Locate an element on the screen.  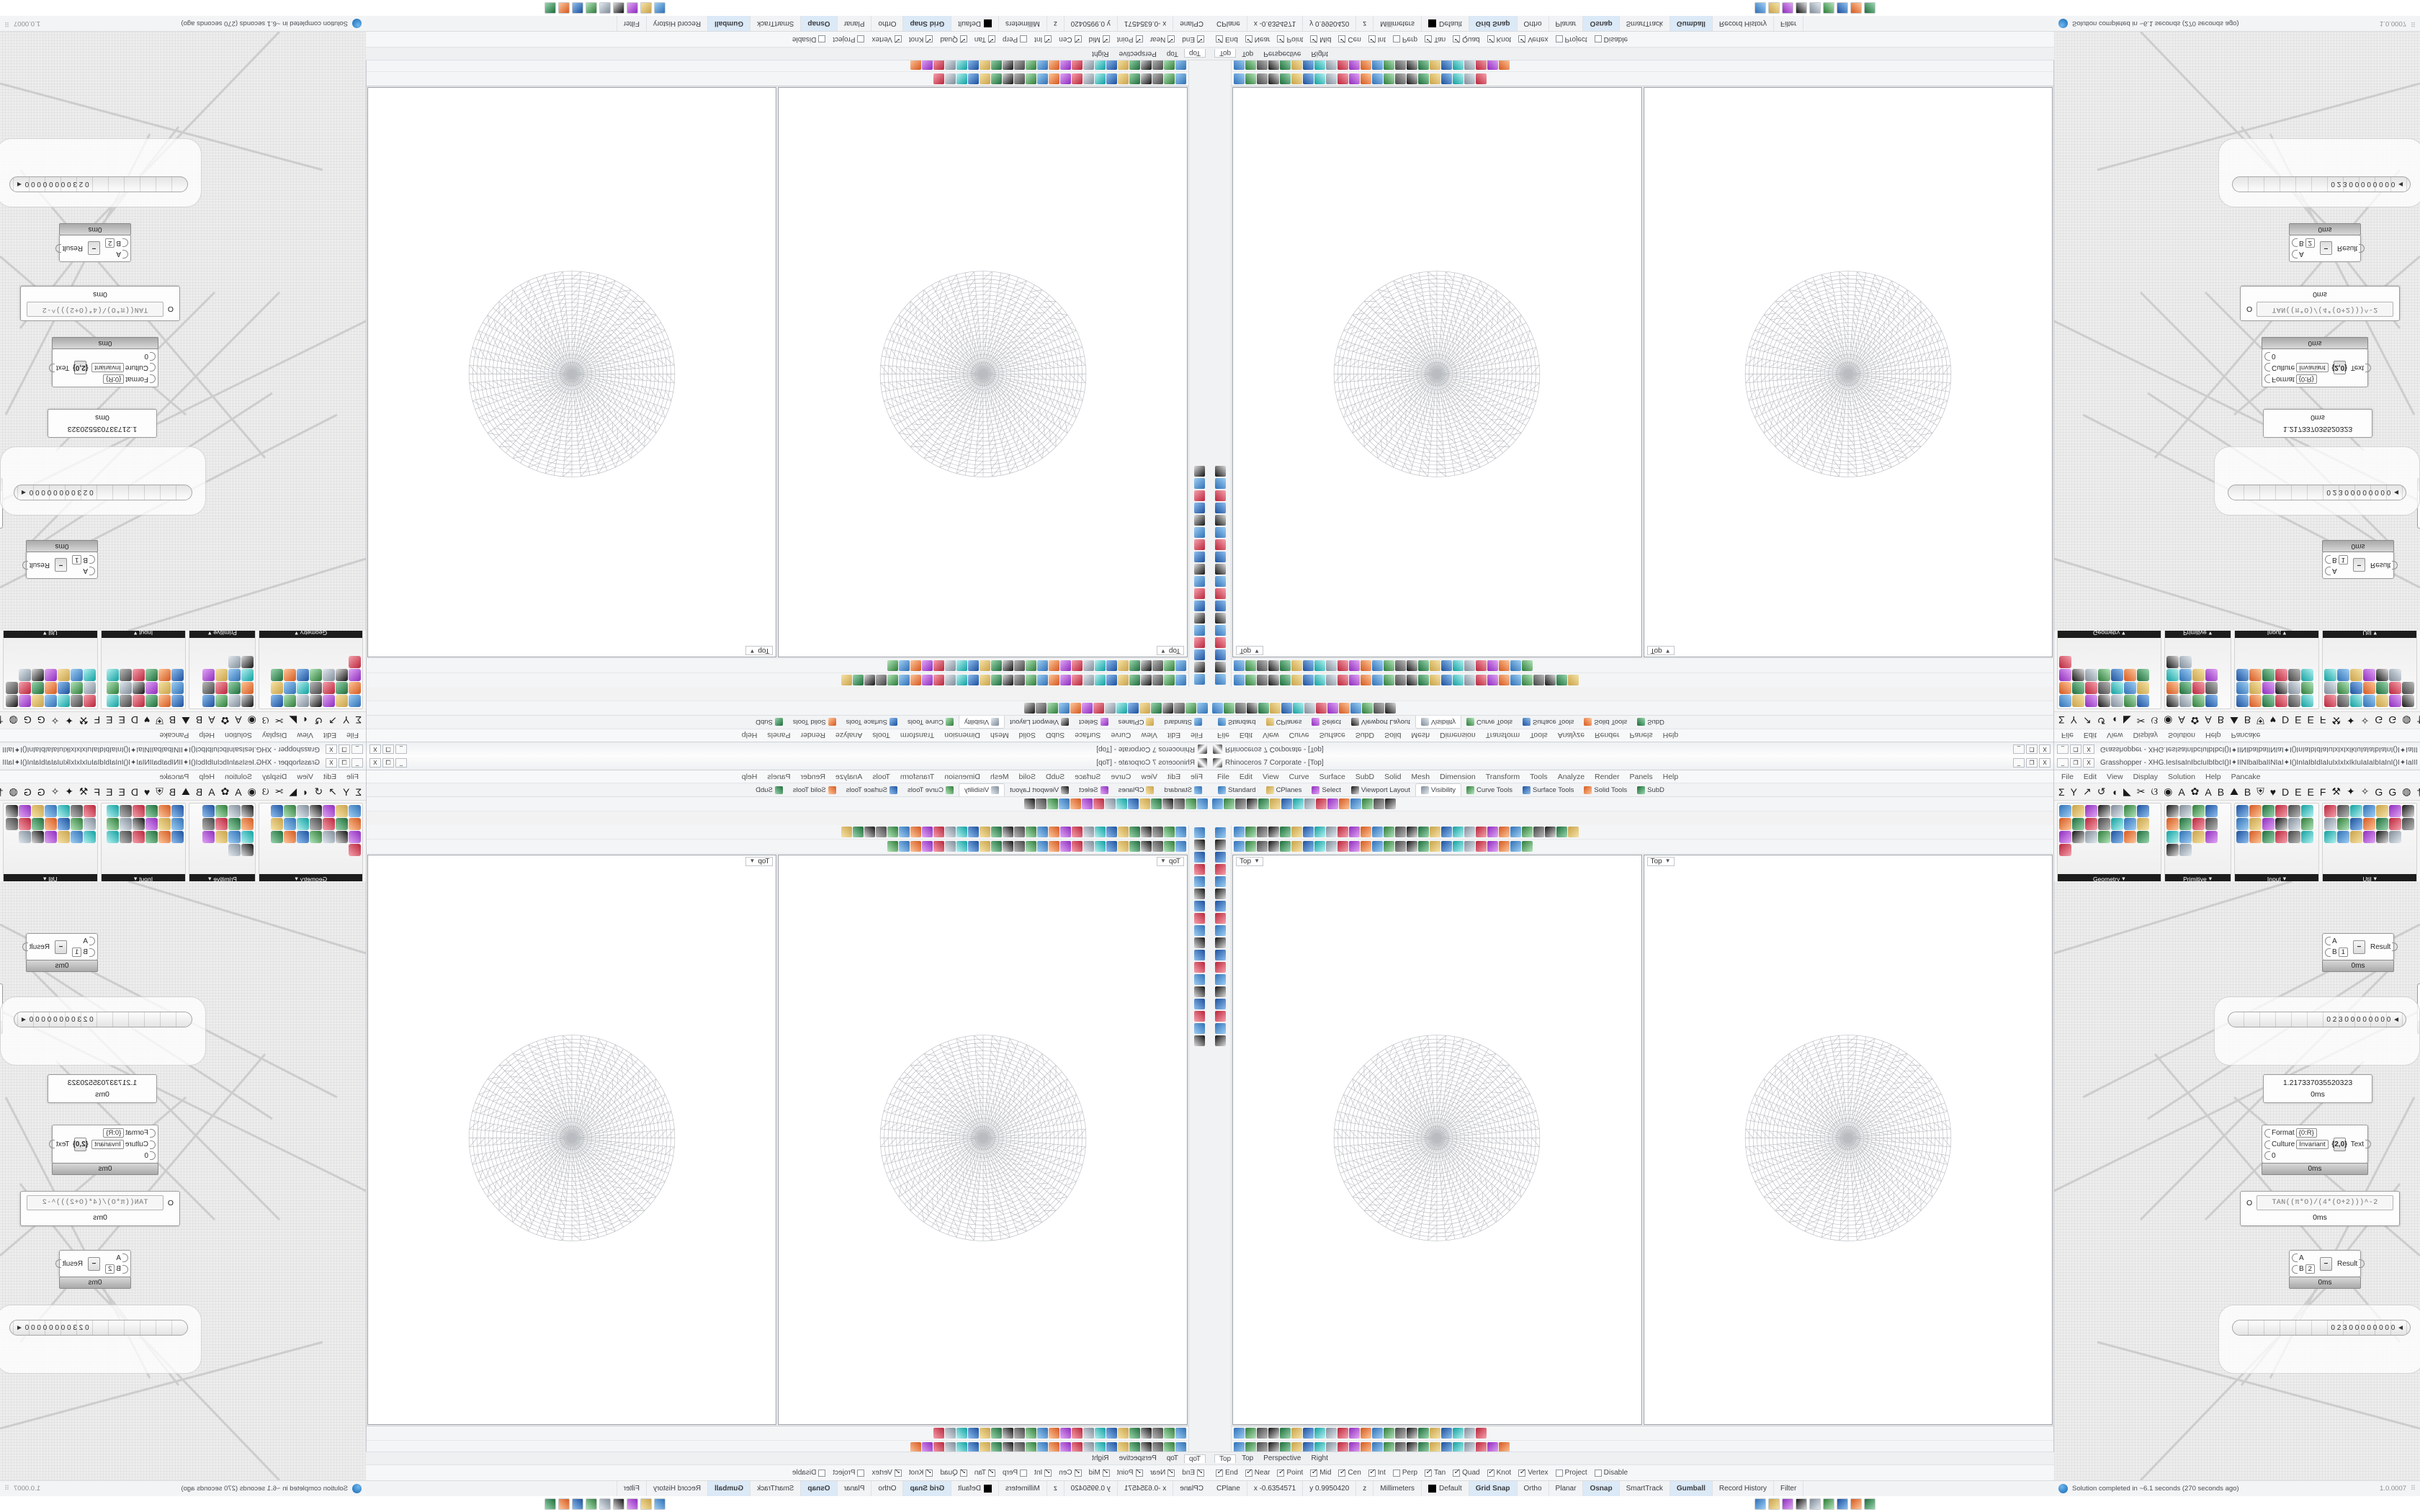
viewport-tab-perspective: Perspective is located at coordinates (1138, 54).